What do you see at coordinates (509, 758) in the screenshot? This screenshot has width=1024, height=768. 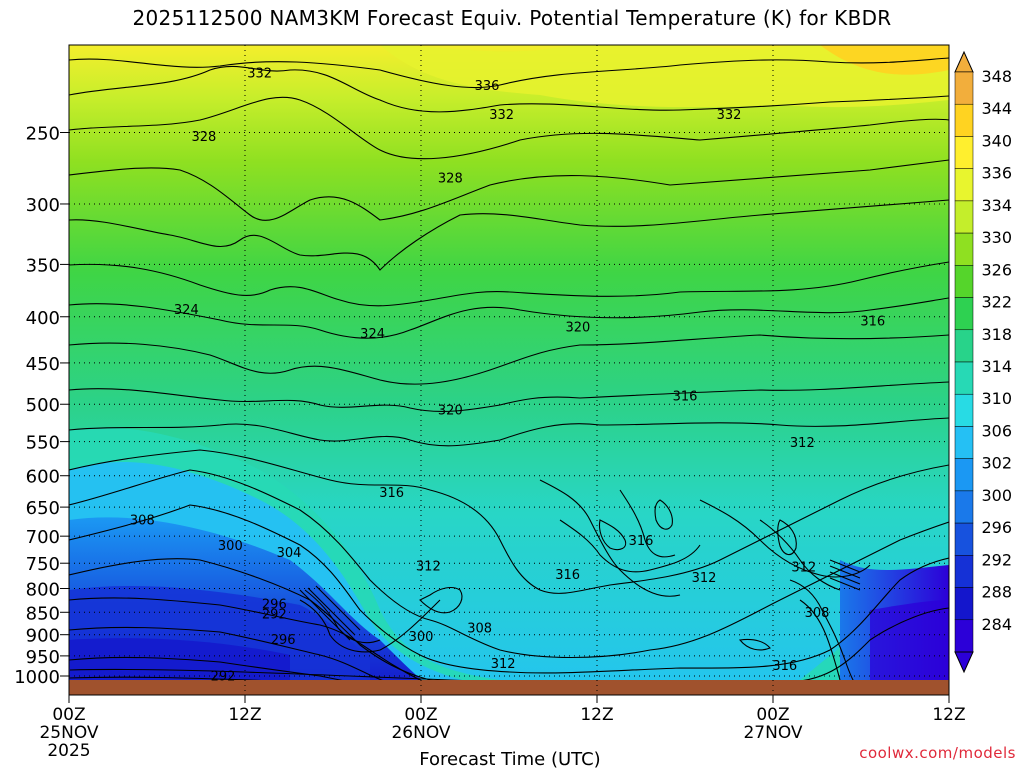 I see `x-axis-label: Forecast Time (UTC)` at bounding box center [509, 758].